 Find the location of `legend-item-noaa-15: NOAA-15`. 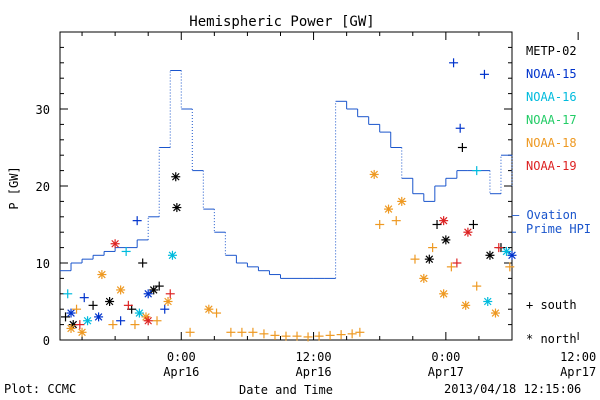

legend-item-noaa-15: NOAA-15 is located at coordinates (551, 74).